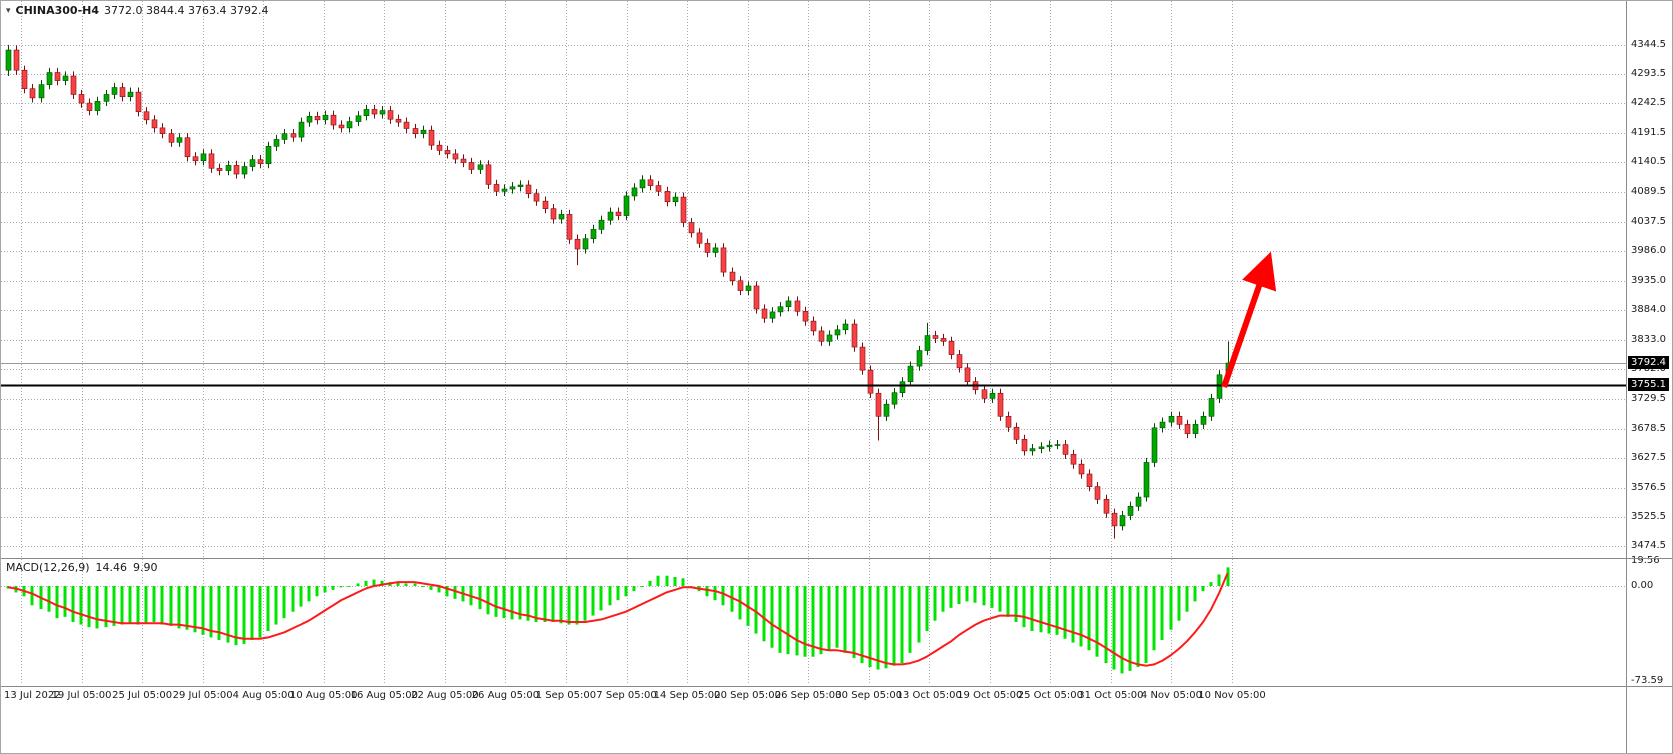 The height and width of the screenshot is (754, 1673). I want to click on time-axis-label: 19 Jul 05:00, so click(81, 695).